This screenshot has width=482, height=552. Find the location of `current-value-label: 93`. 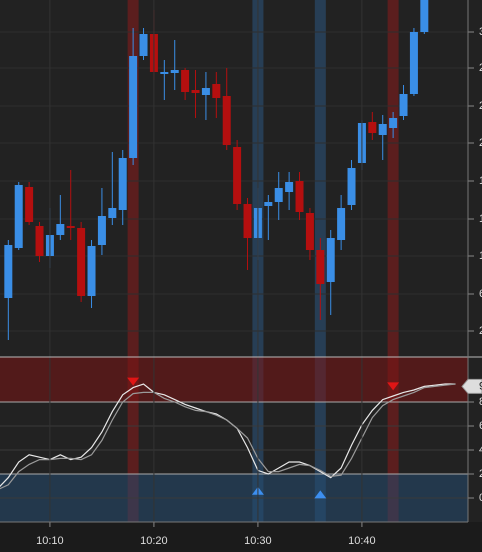

current-value-label: 93 is located at coordinates (480, 386).